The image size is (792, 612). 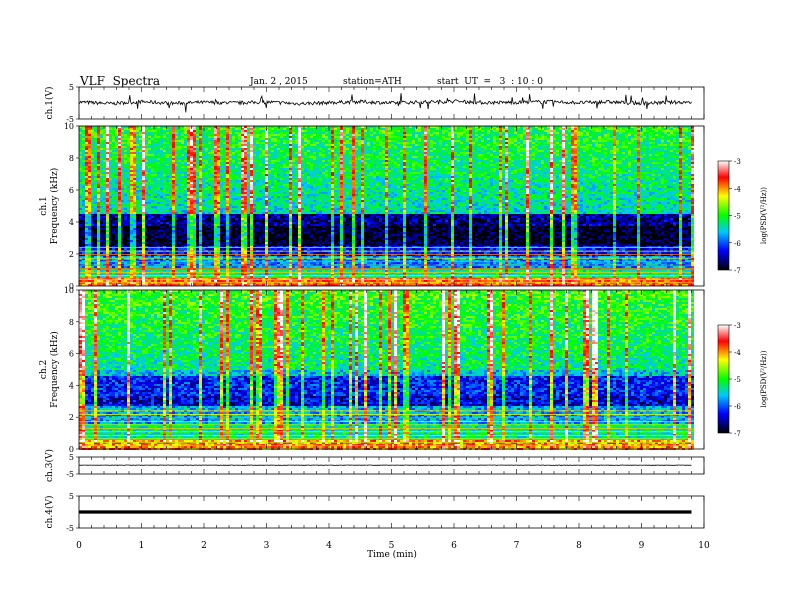 I want to click on ch1-spectrogram-ytick-label: 10, so click(x=69, y=126).